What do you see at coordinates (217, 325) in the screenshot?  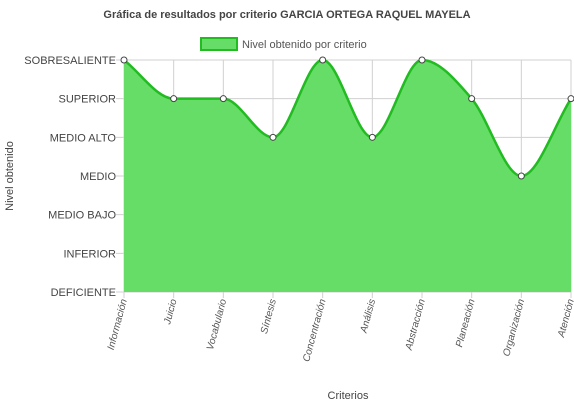 I see `x-tick-label: Vocabulario` at bounding box center [217, 325].